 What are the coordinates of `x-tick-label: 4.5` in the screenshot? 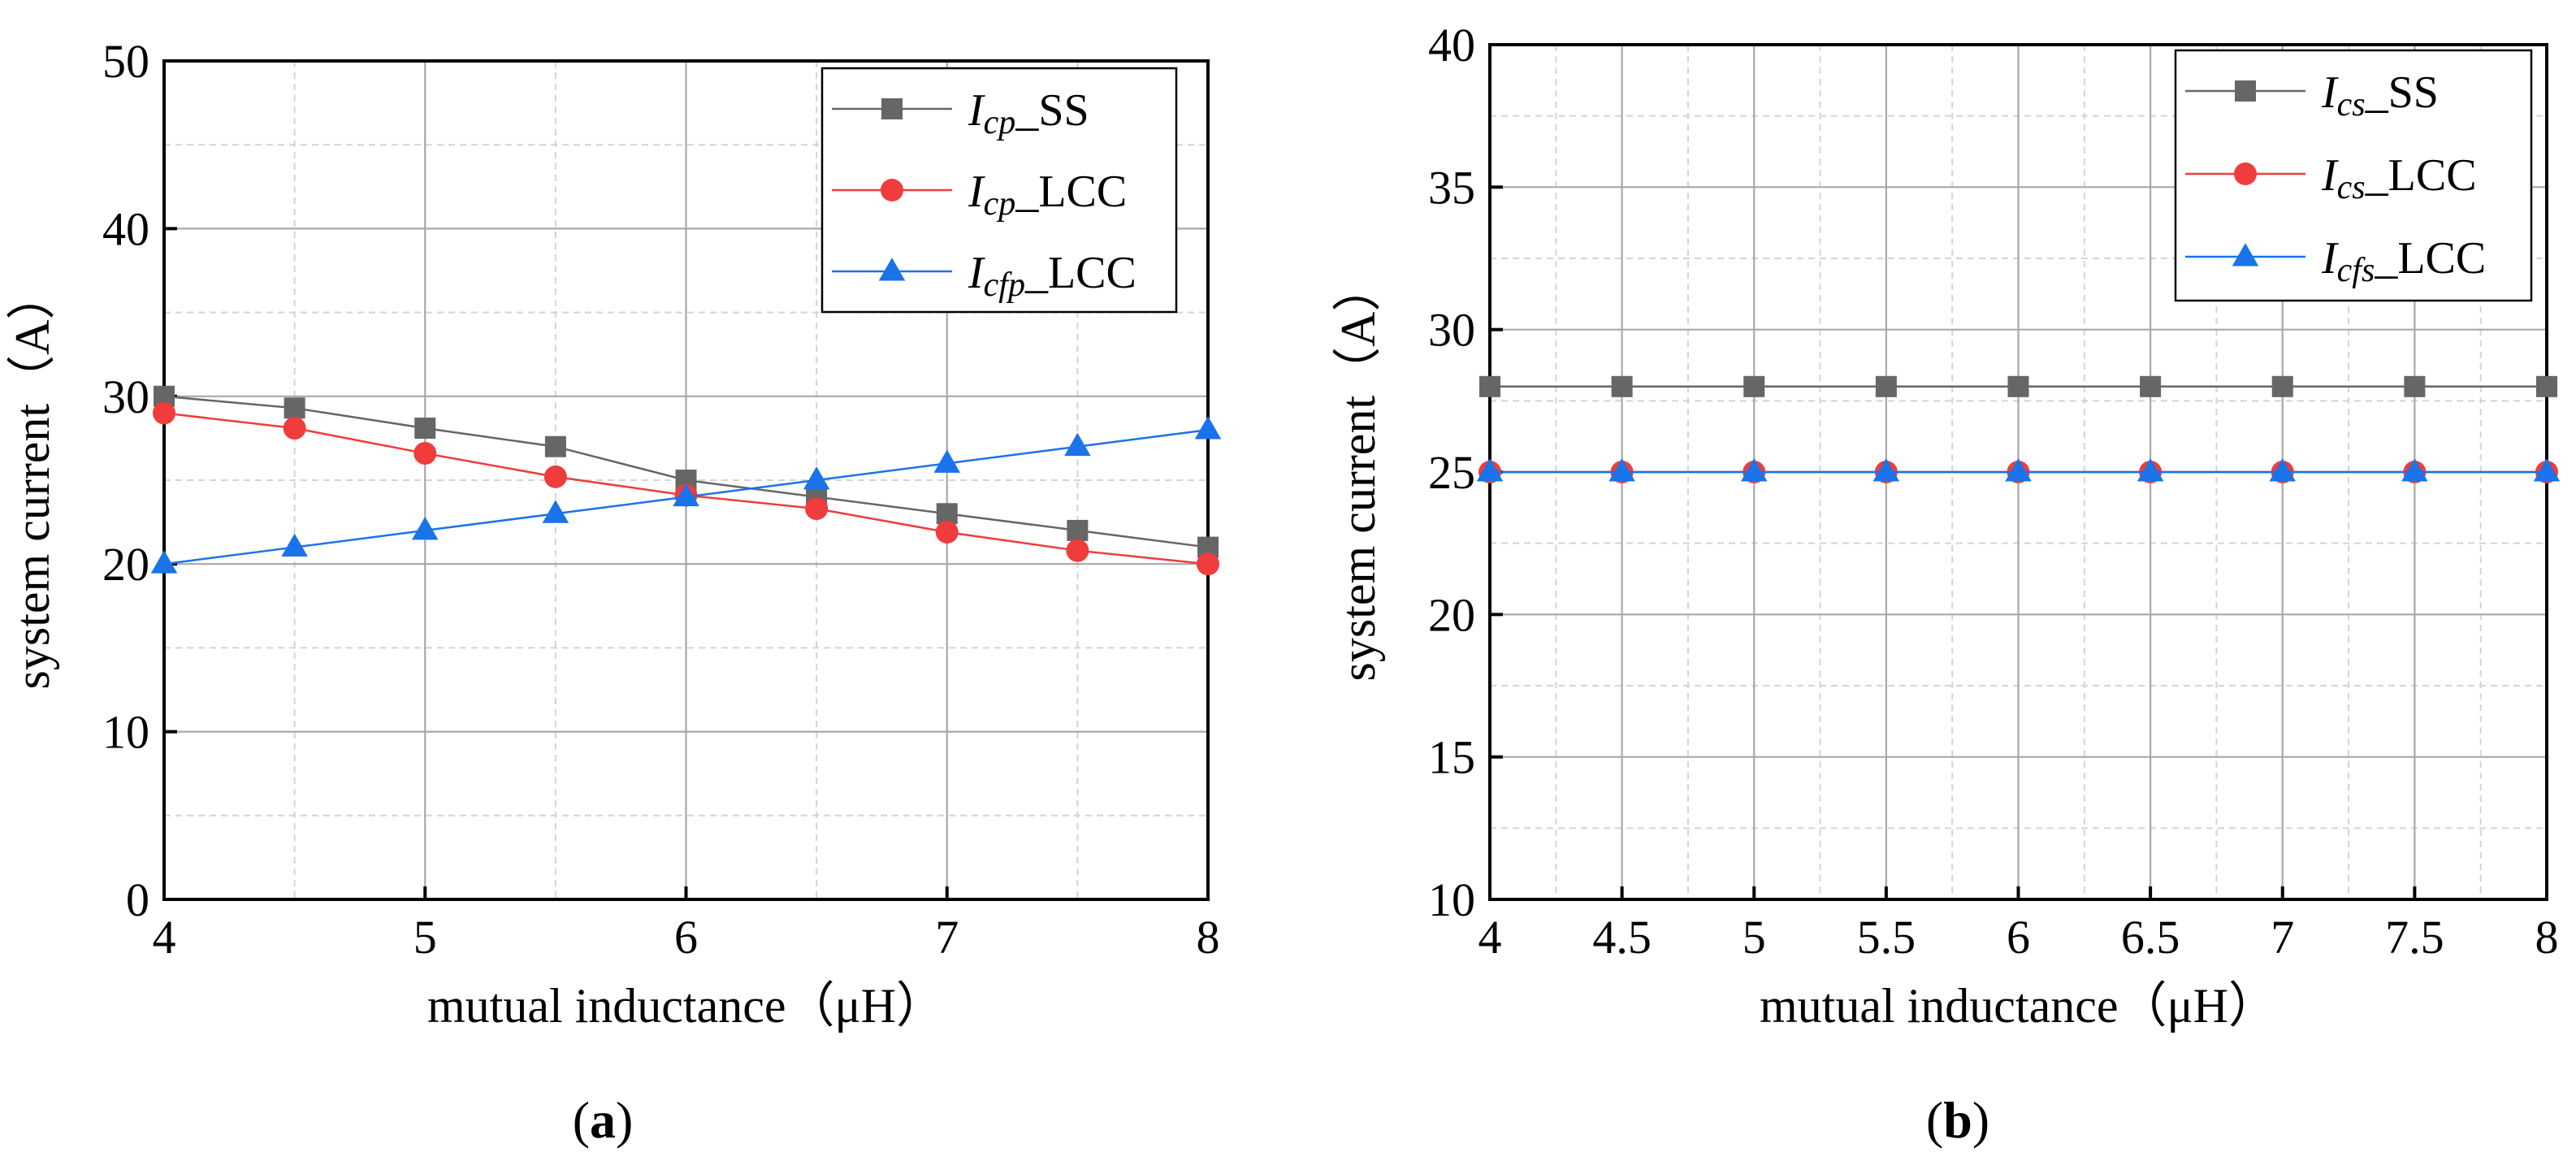 It's located at (1622, 938).